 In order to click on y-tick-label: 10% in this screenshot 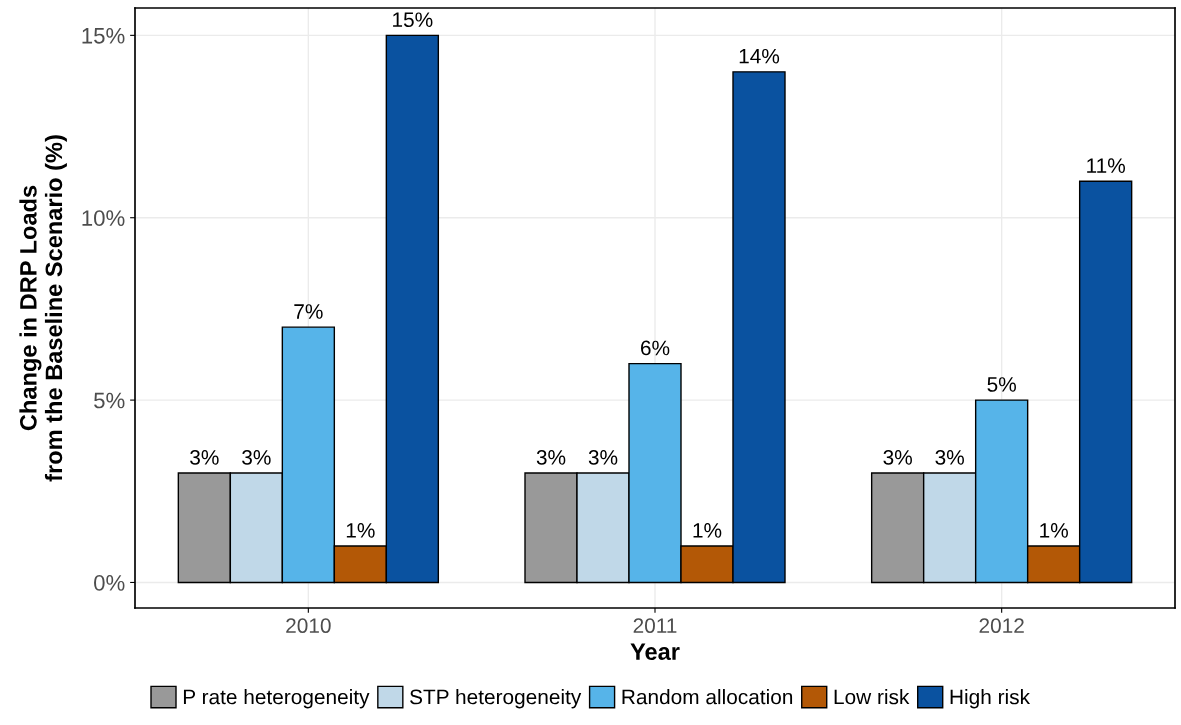, I will do `click(103, 218)`.